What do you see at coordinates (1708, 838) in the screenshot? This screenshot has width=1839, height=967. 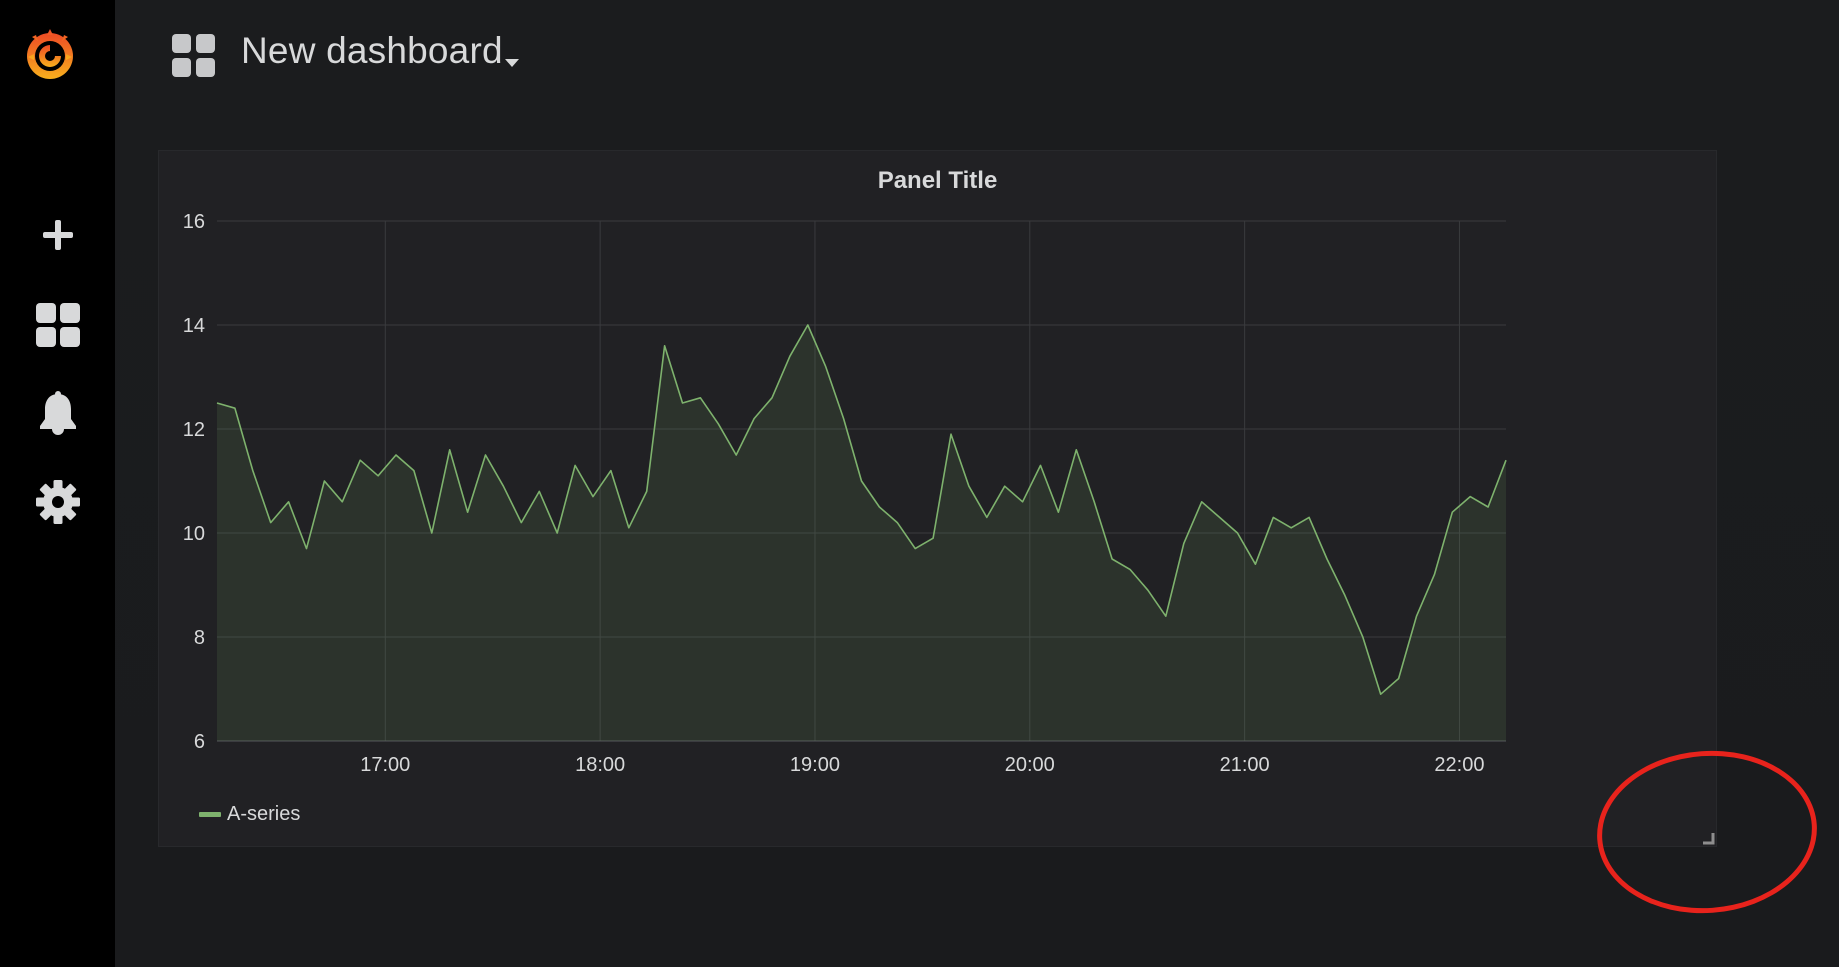 I see `panel-resize-handle` at bounding box center [1708, 838].